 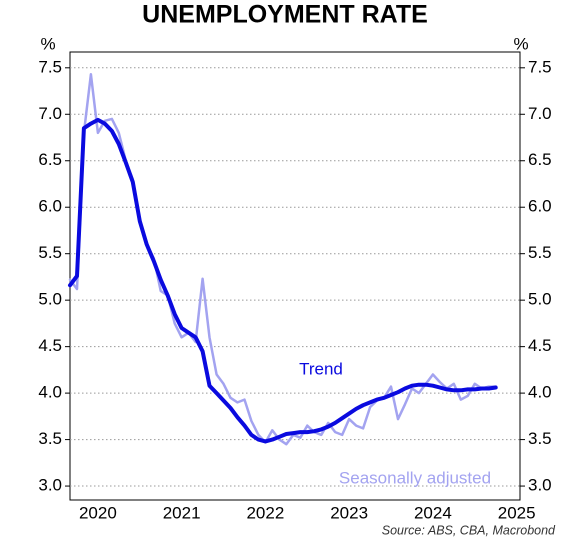 What do you see at coordinates (50, 66) in the screenshot?
I see `y-tick-label: 7.5` at bounding box center [50, 66].